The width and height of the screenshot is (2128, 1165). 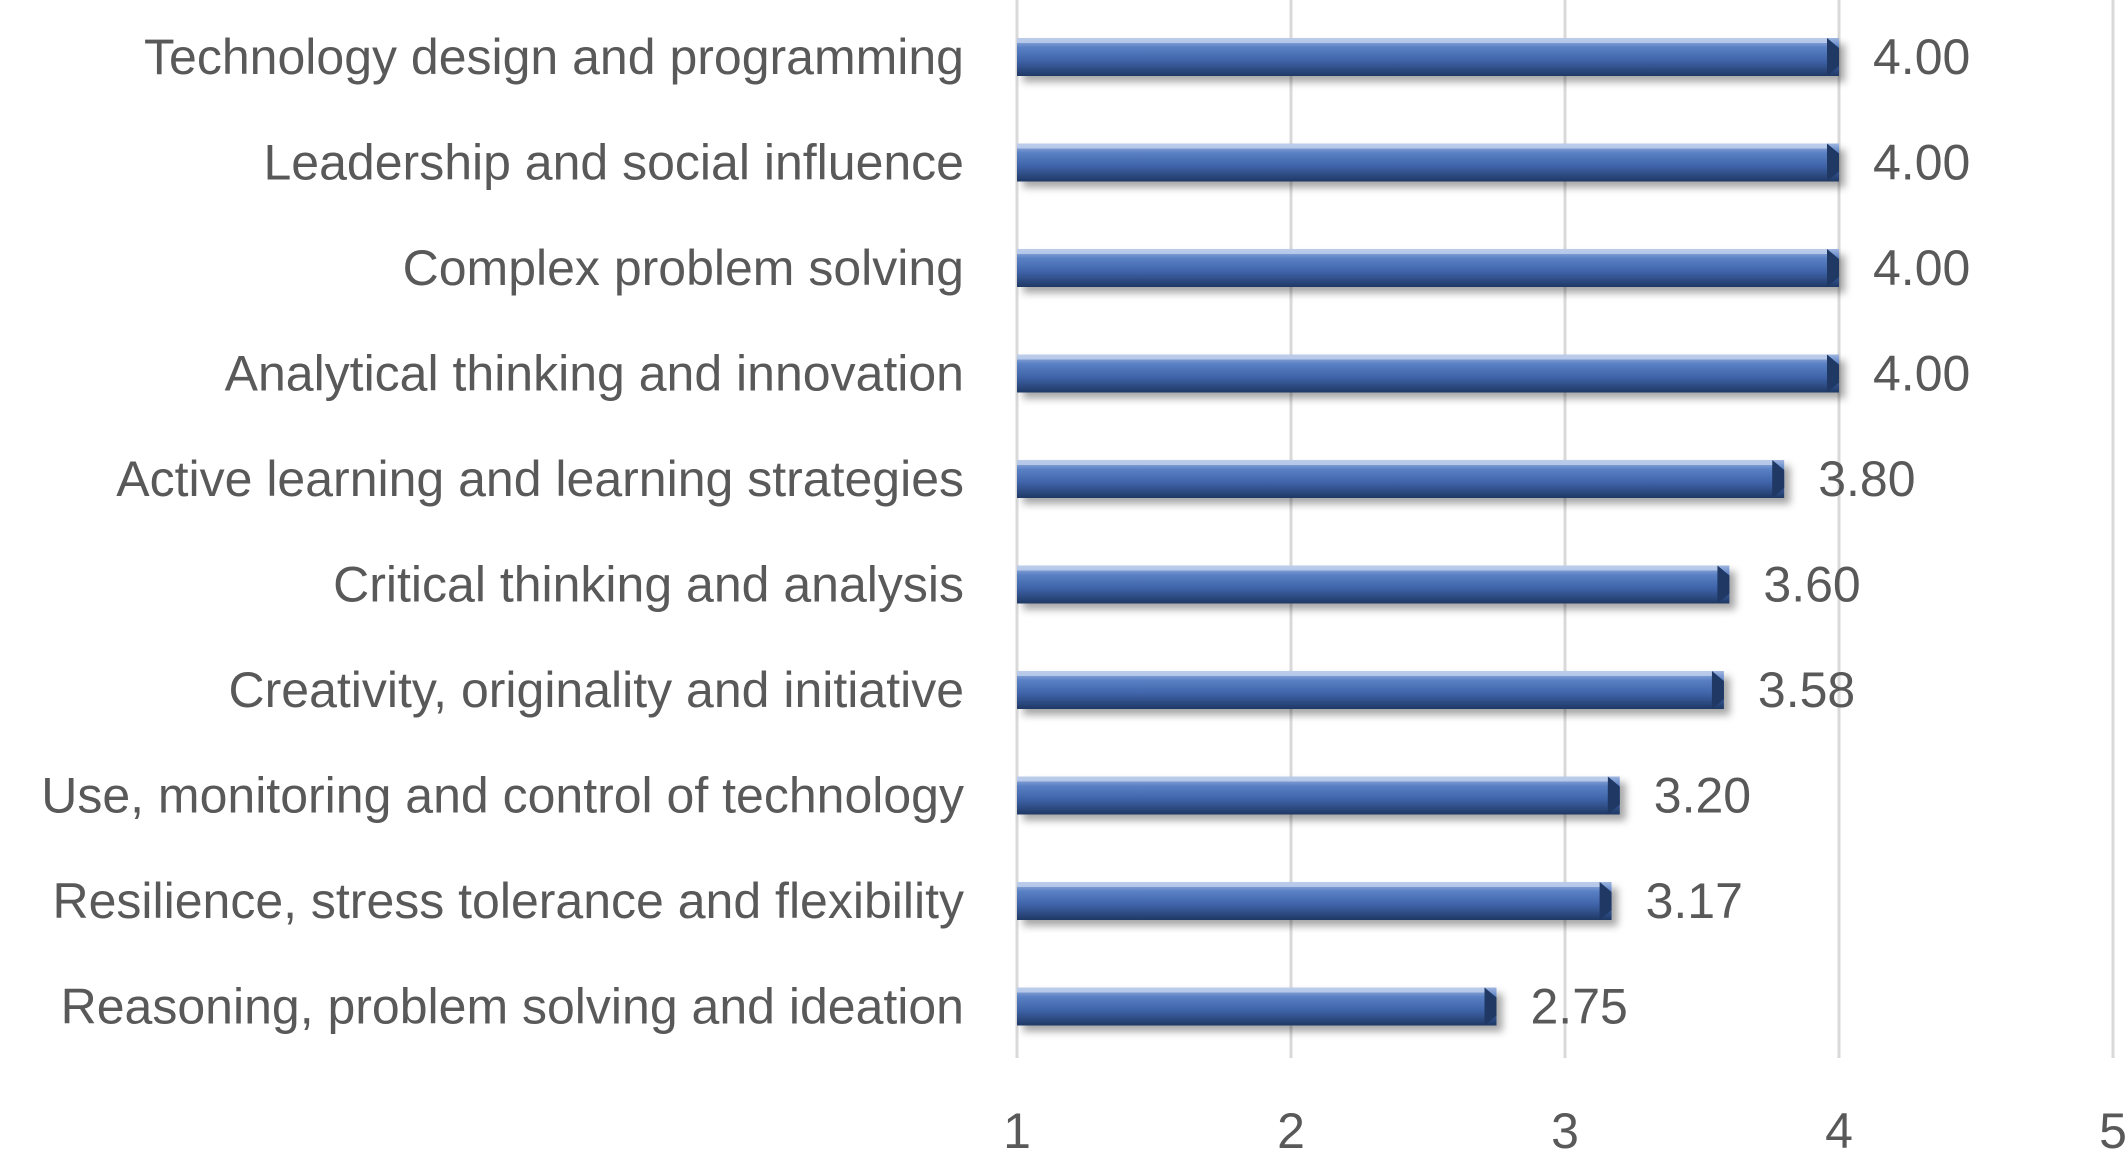 I want to click on category-label: Complex problem solving, so click(x=683, y=268).